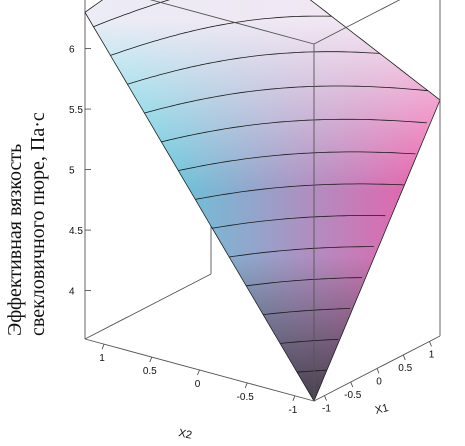 The width and height of the screenshot is (465, 446). I want to click on x1-tick-label: -0.5, so click(353, 395).